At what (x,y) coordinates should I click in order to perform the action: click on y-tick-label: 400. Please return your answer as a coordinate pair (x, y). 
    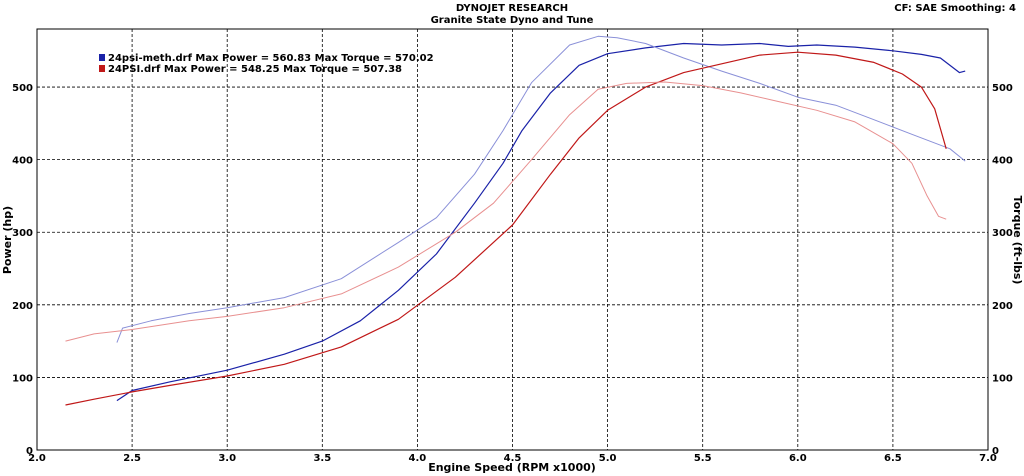
    Looking at the image, I should click on (22, 161).